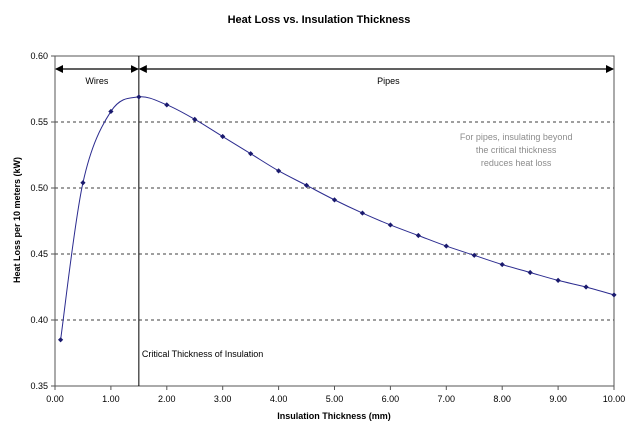 The height and width of the screenshot is (436, 638). I want to click on y-tick-label: 0.35, so click(39, 386).